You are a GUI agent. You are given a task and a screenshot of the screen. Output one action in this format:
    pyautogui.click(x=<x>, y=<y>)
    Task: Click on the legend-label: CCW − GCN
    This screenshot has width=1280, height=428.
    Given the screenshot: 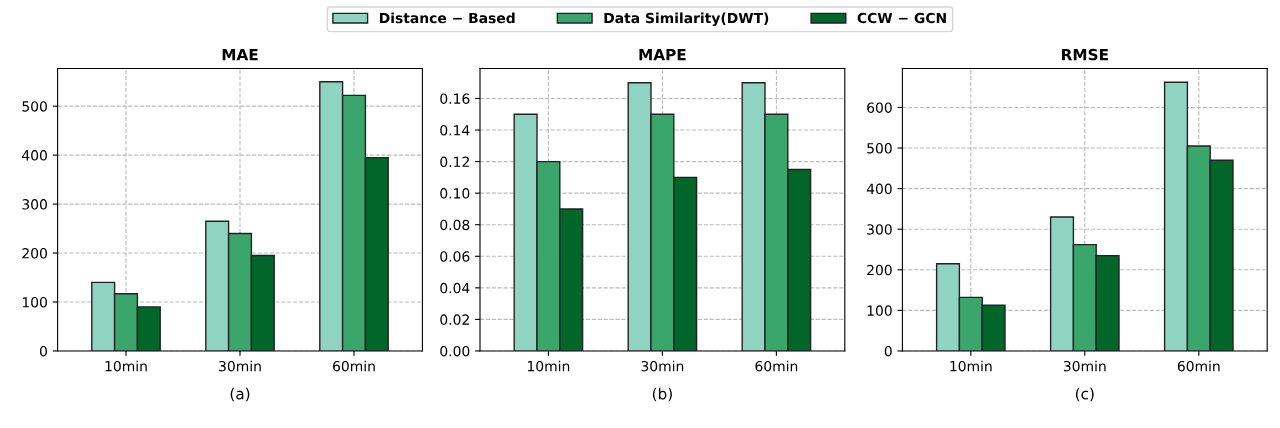 What is the action you would take?
    pyautogui.click(x=901, y=18)
    